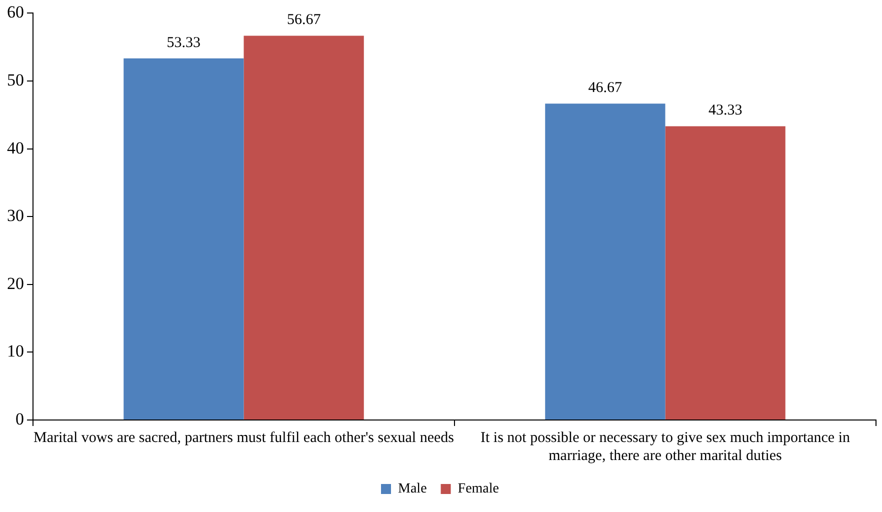 The width and height of the screenshot is (882, 512). I want to click on y-tick-label: 40, so click(15, 148).